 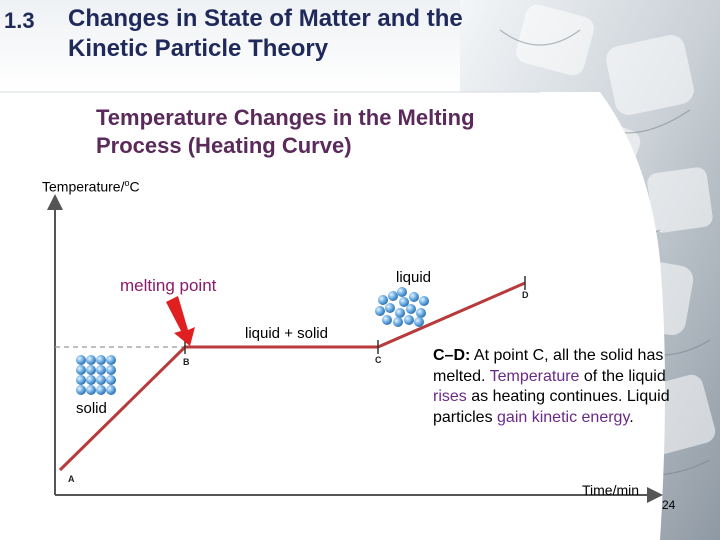 What do you see at coordinates (622, 376) in the screenshot?
I see `note-text-2: of the liquid` at bounding box center [622, 376].